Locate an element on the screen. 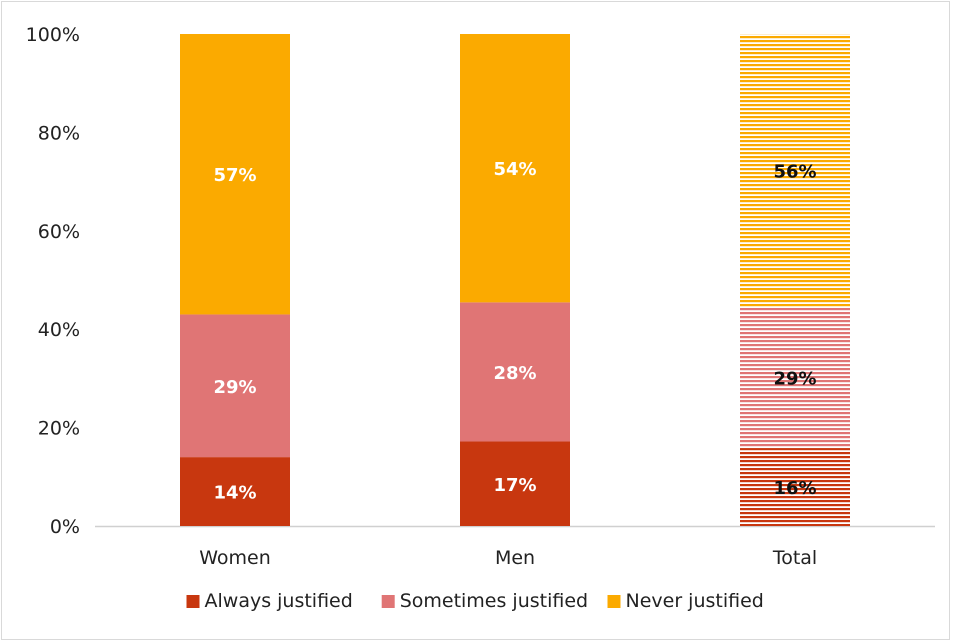 This screenshot has height=643, width=953. x-category-label: Men is located at coordinates (515, 558).